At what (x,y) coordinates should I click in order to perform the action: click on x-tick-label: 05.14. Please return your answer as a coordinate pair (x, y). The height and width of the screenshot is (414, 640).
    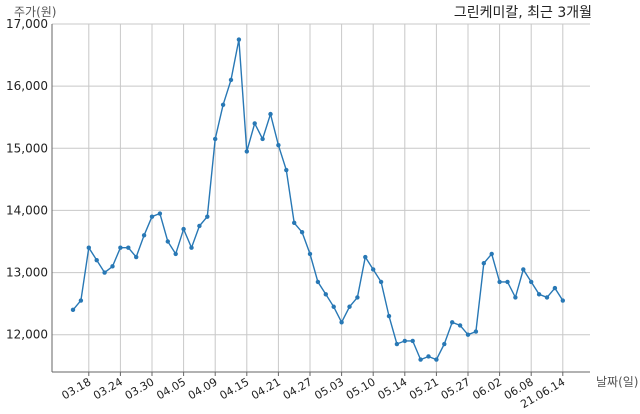
    Looking at the image, I should click on (393, 388).